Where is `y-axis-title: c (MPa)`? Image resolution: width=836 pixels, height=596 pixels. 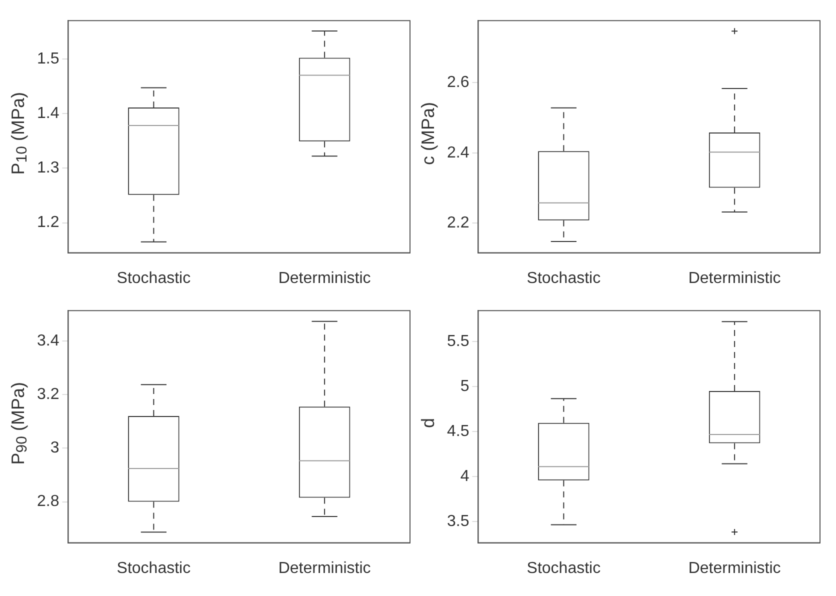 y-axis-title: c (MPa) is located at coordinates (428, 133).